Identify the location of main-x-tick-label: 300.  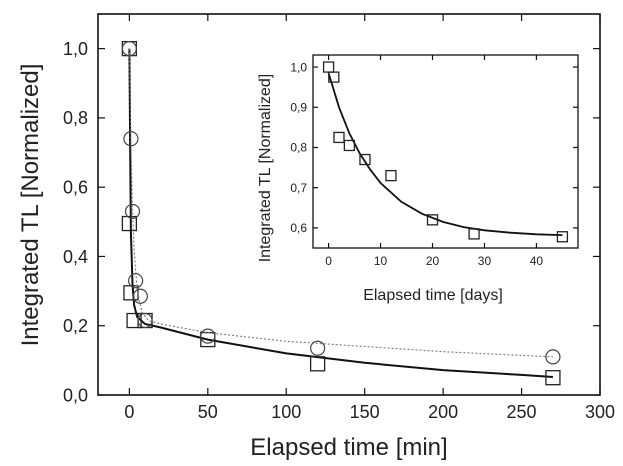
(600, 412).